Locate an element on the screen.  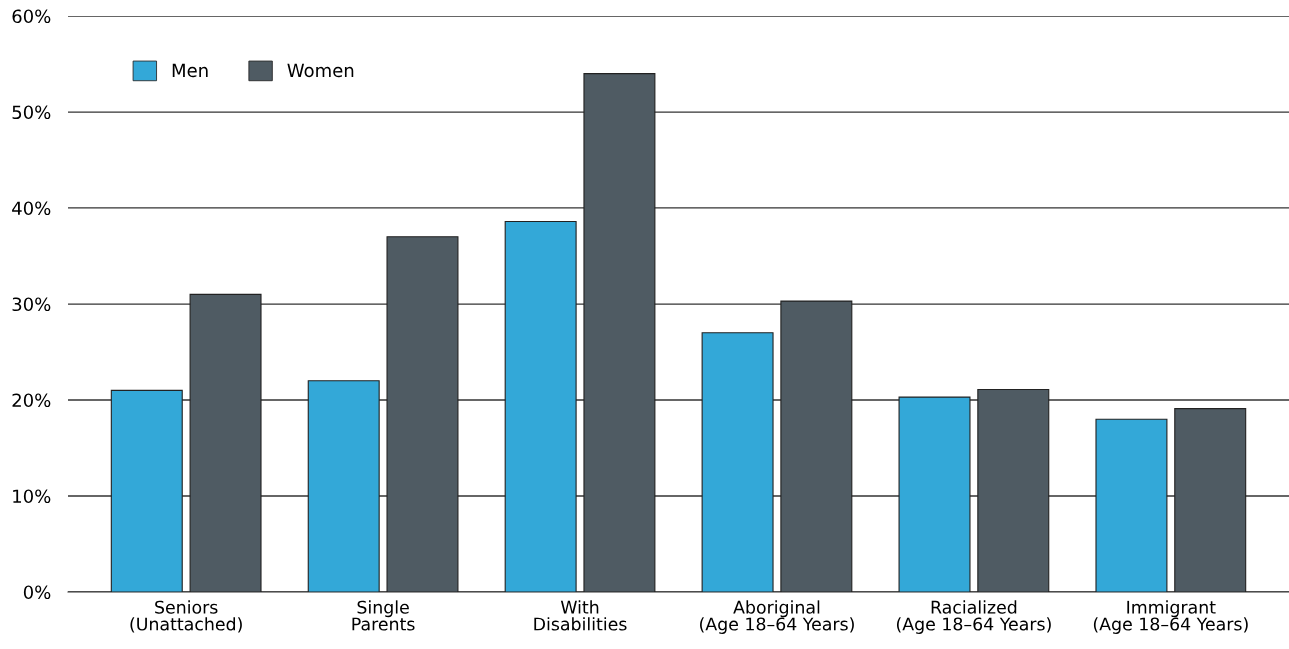
legend-label: Women is located at coordinates (320, 70).